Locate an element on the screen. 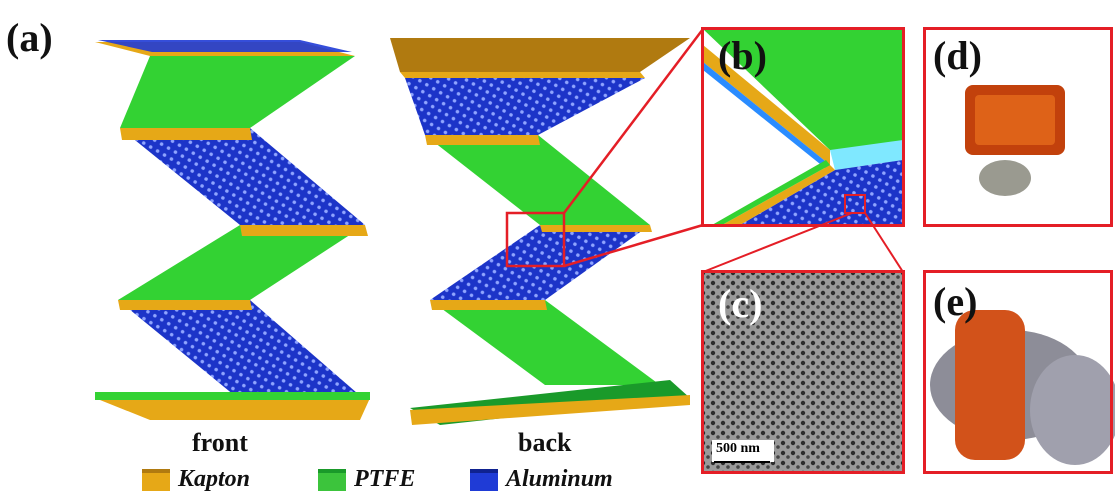 The height and width of the screenshot is (498, 1115). legend-swatch-aluminum is located at coordinates (484, 479).